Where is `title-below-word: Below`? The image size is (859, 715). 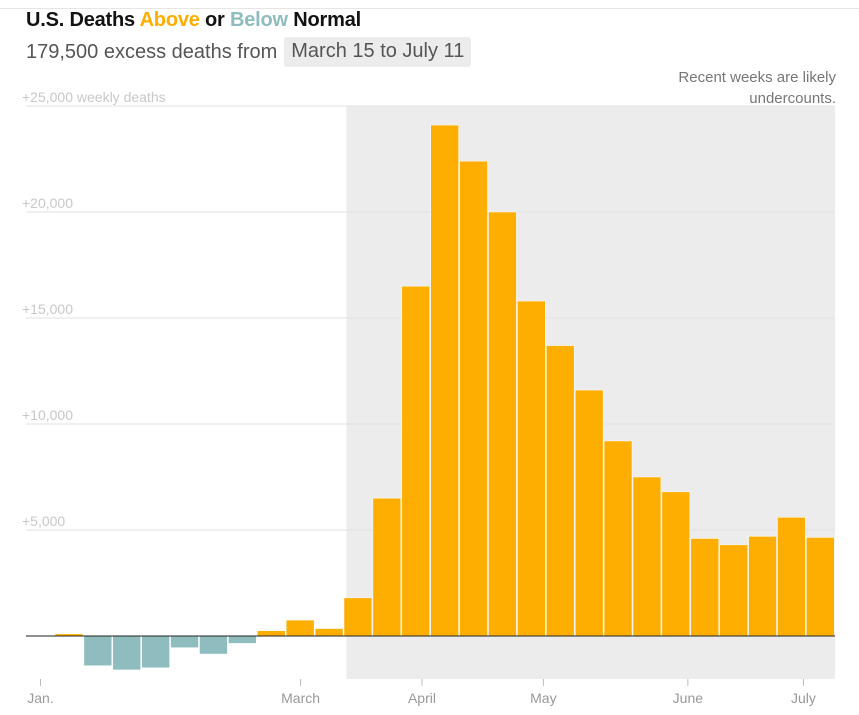
title-below-word: Below is located at coordinates (259, 20).